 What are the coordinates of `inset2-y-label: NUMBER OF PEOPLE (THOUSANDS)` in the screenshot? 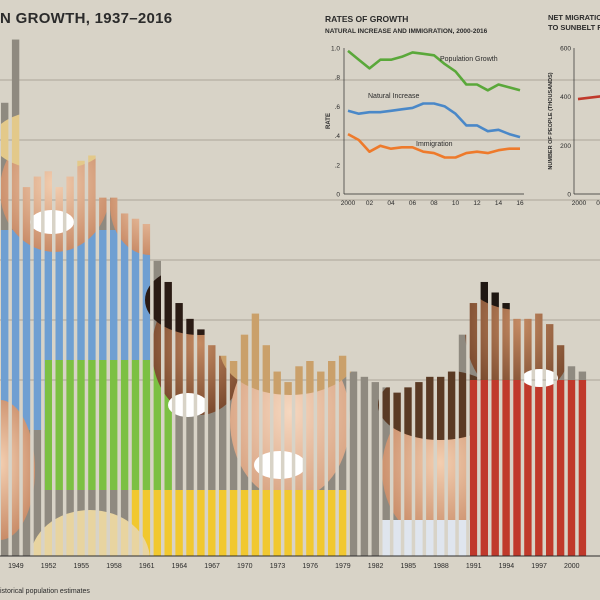 It's located at (551, 120).